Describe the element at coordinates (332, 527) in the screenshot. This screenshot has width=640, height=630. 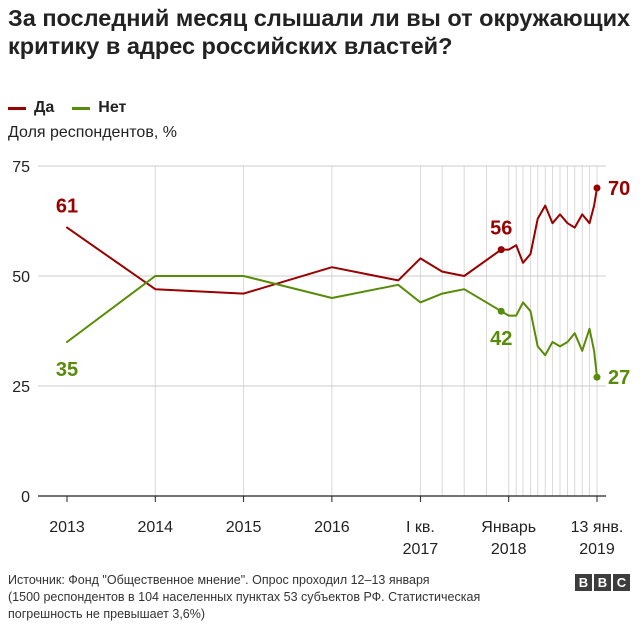
I see `x-tick-label: 2016` at that location.